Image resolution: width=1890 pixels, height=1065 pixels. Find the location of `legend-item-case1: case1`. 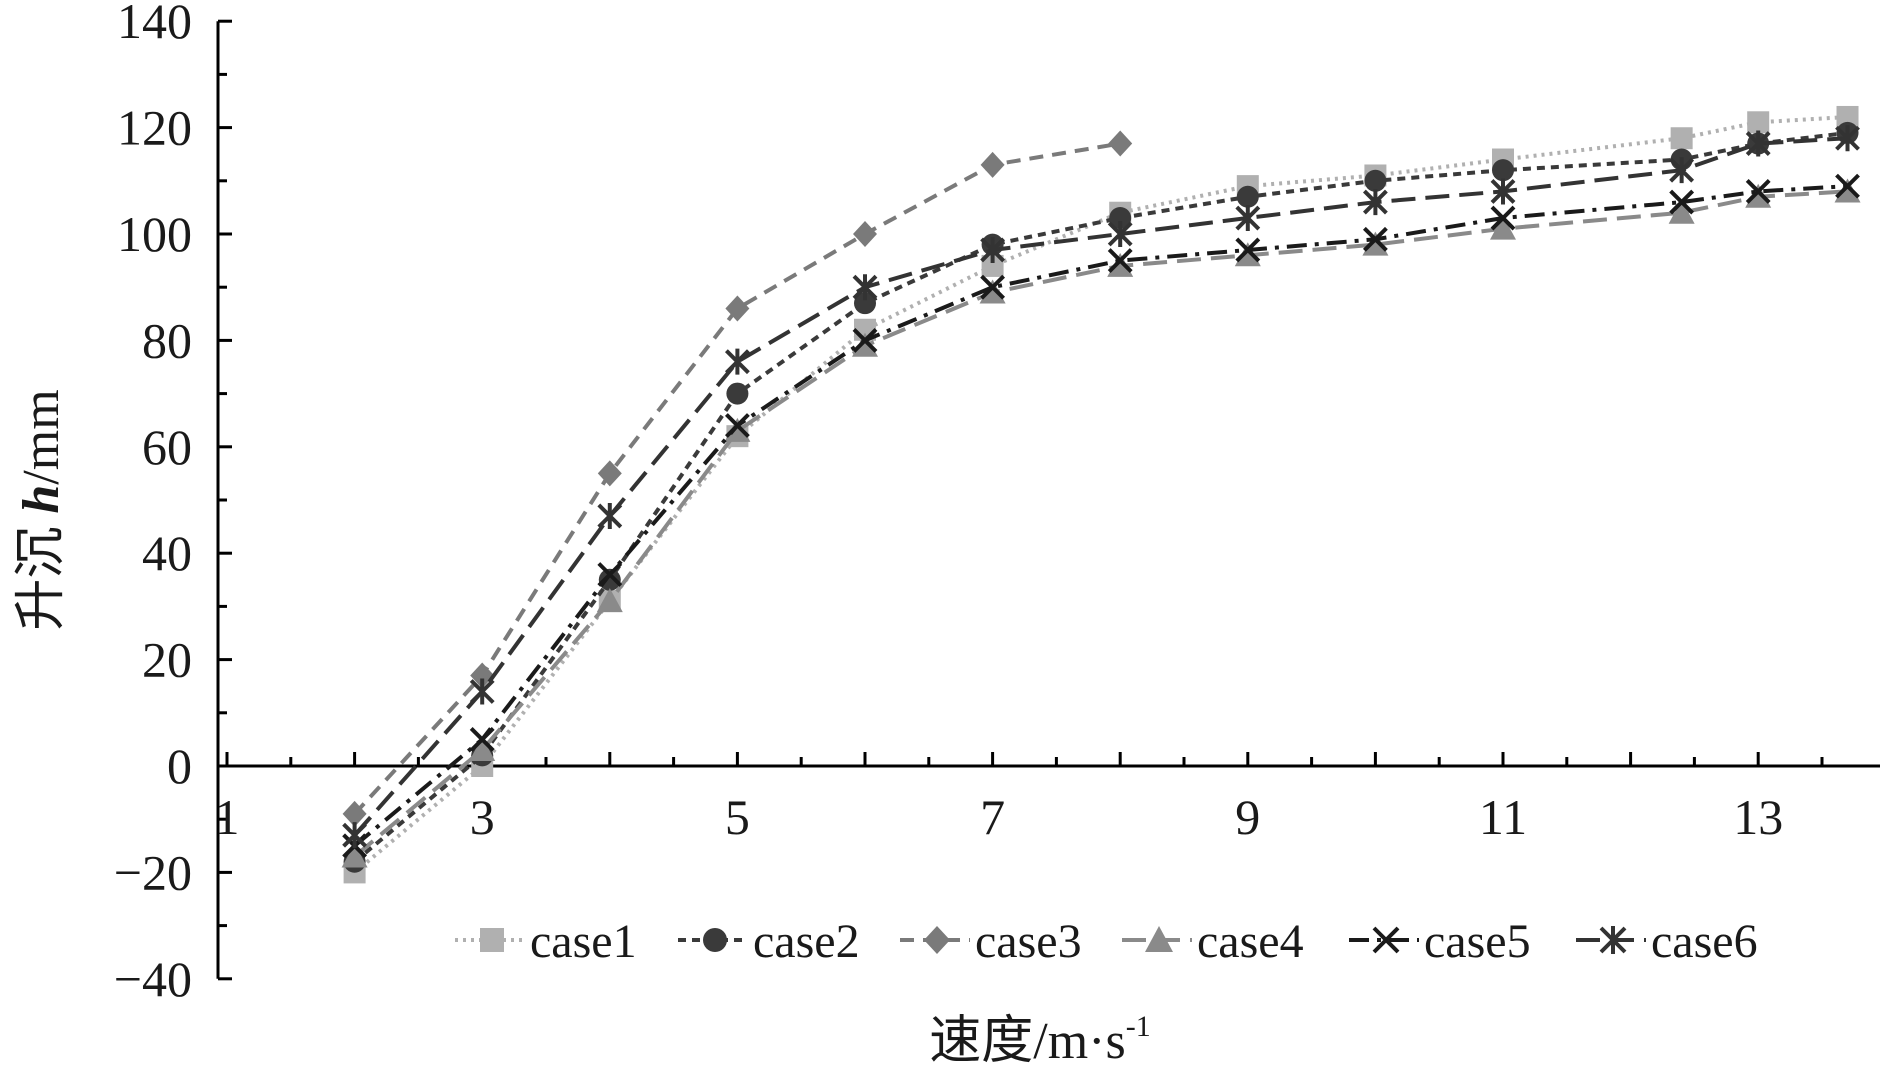

legend-item-case1: case1 is located at coordinates (546, 941).